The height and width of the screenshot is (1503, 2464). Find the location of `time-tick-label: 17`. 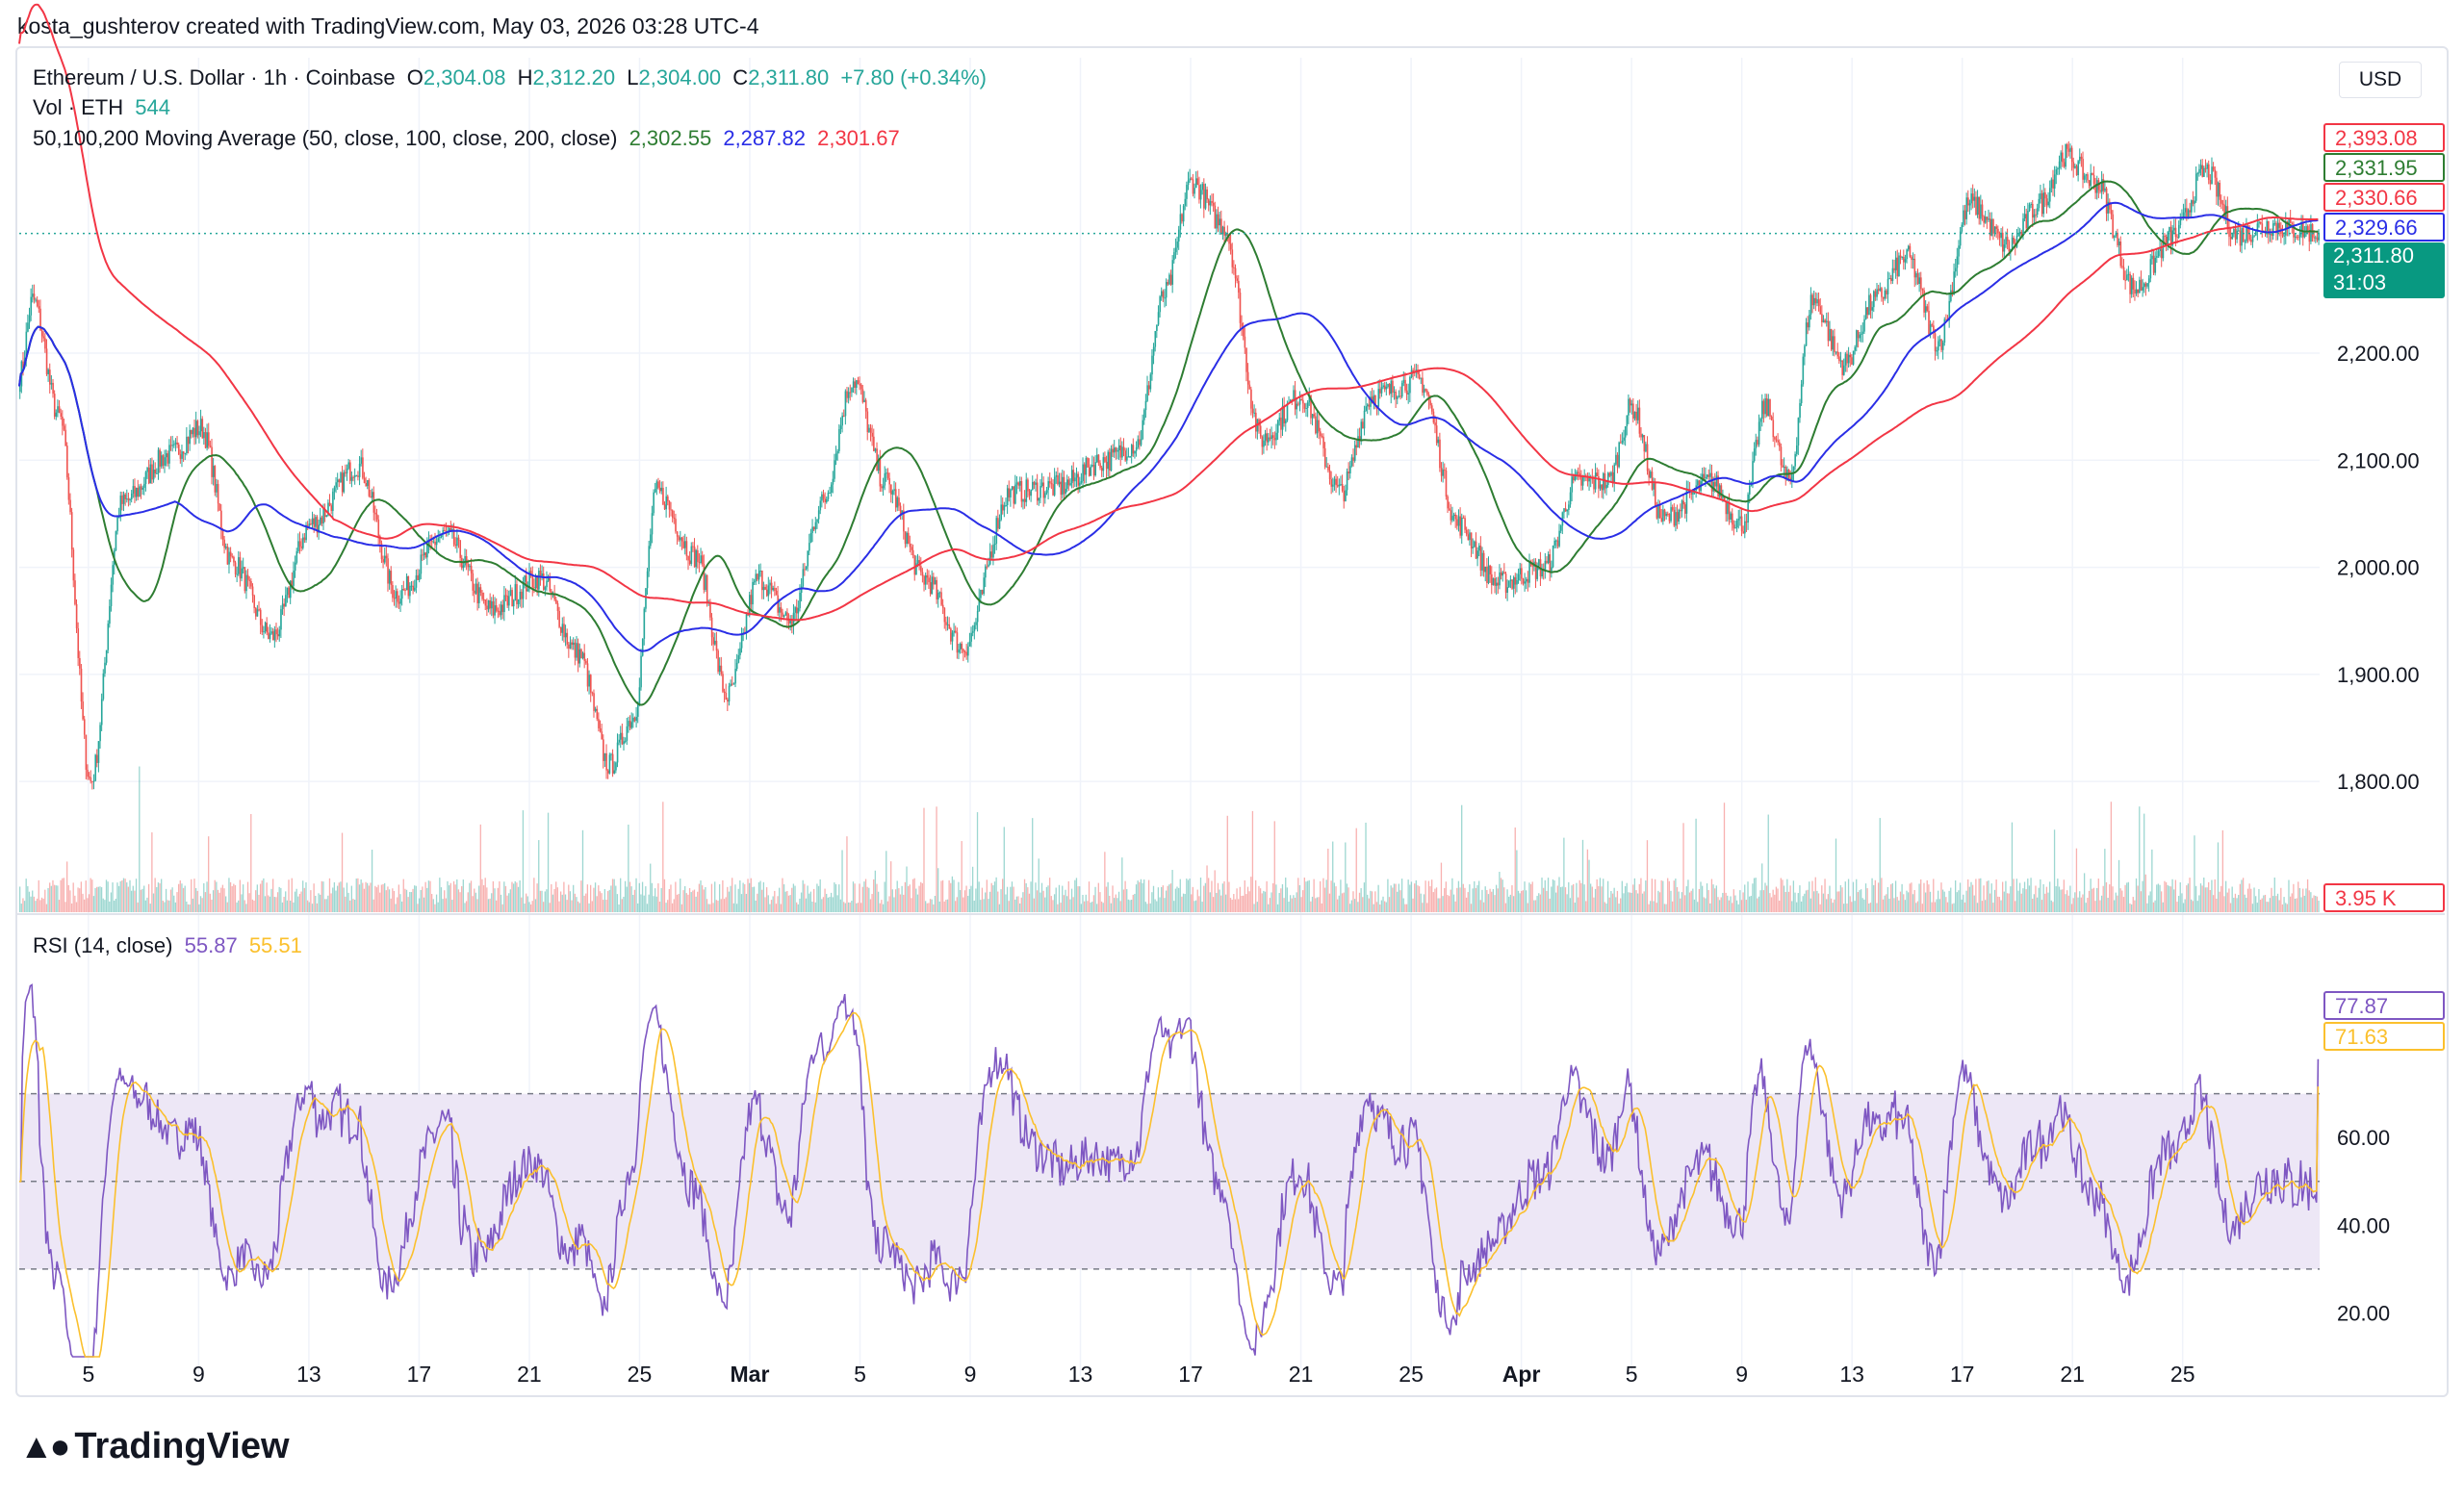

time-tick-label: 17 is located at coordinates (1190, 1374).